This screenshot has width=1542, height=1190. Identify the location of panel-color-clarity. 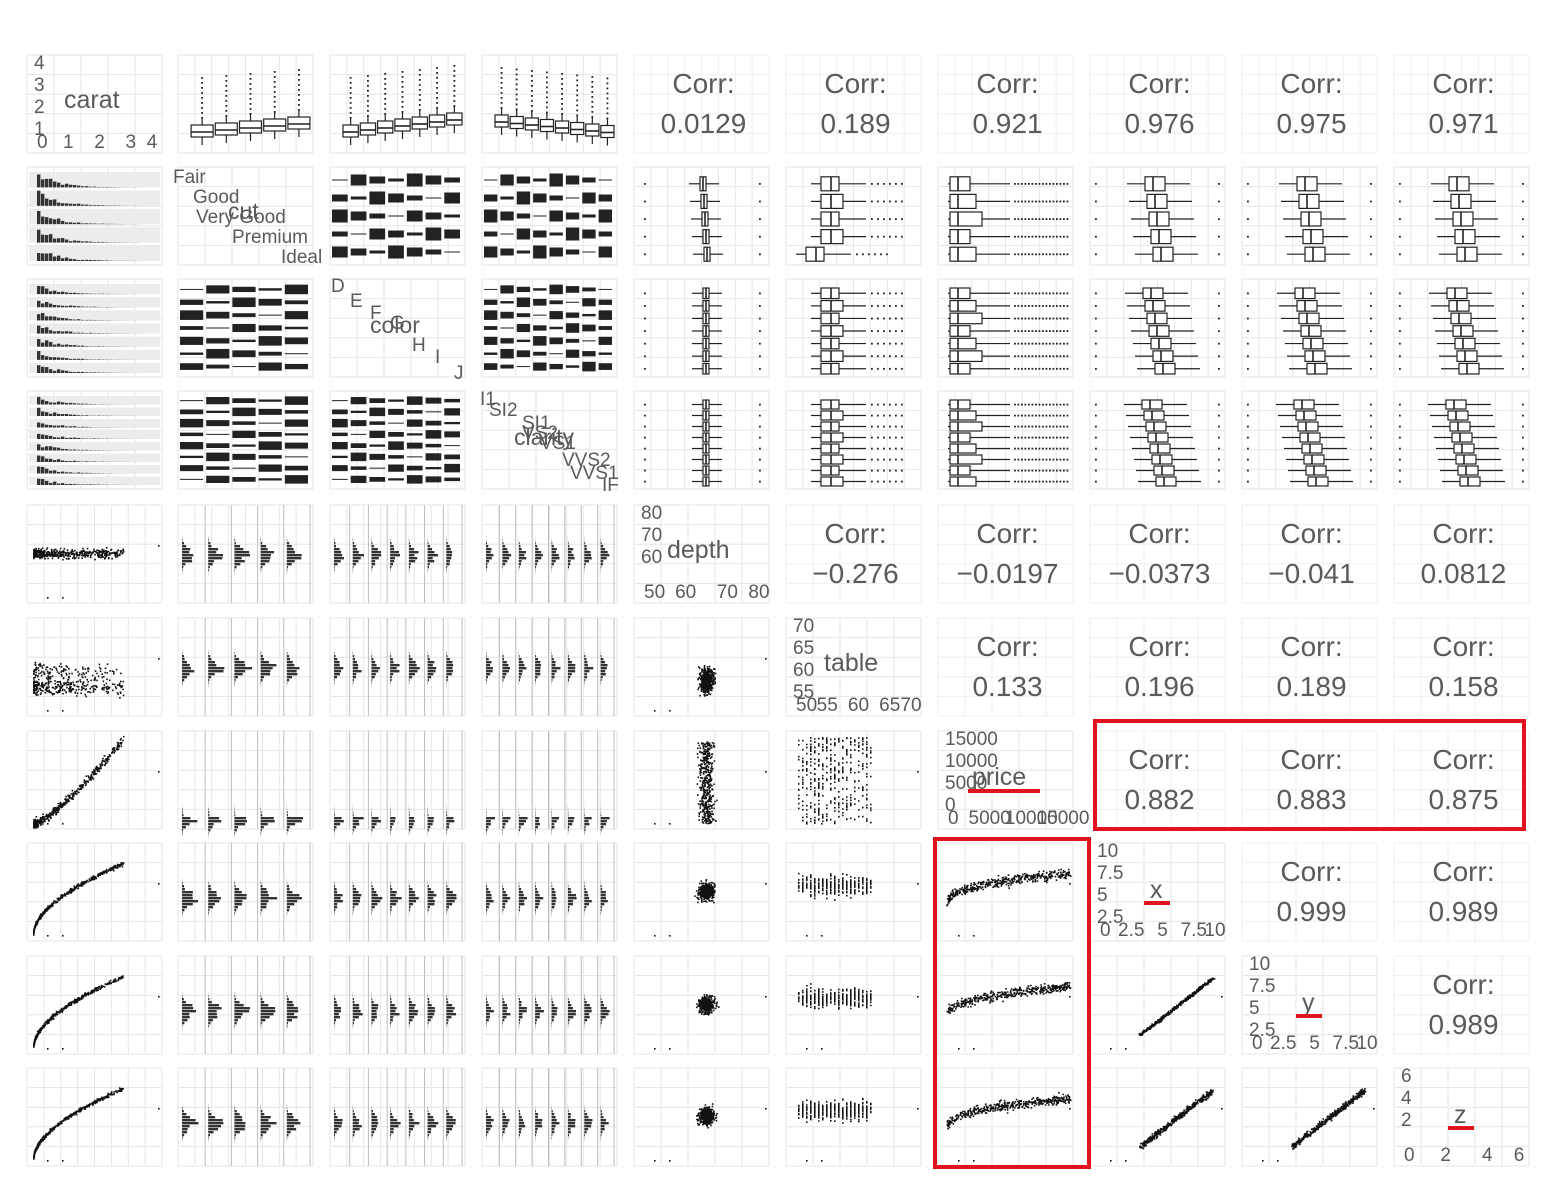
(549, 328).